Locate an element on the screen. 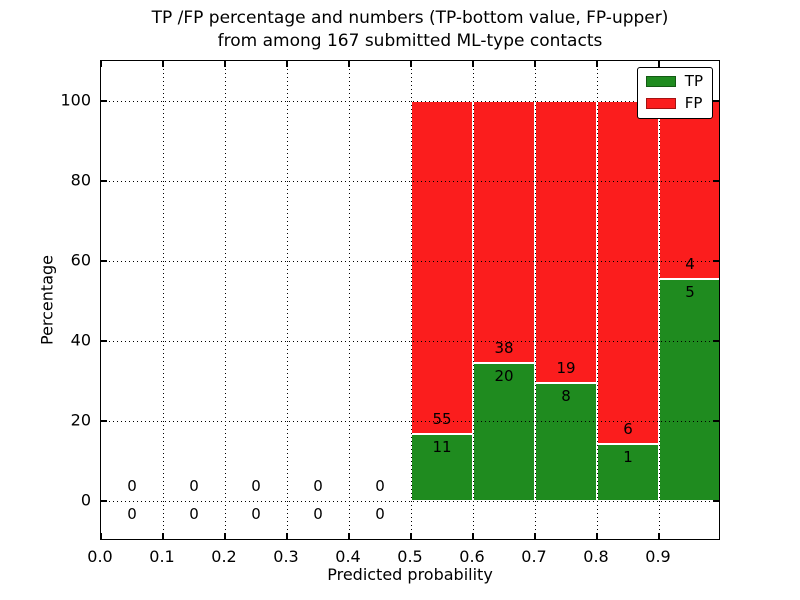 The height and width of the screenshot is (600, 800). x-tick-label: 0.7 is located at coordinates (534, 556).